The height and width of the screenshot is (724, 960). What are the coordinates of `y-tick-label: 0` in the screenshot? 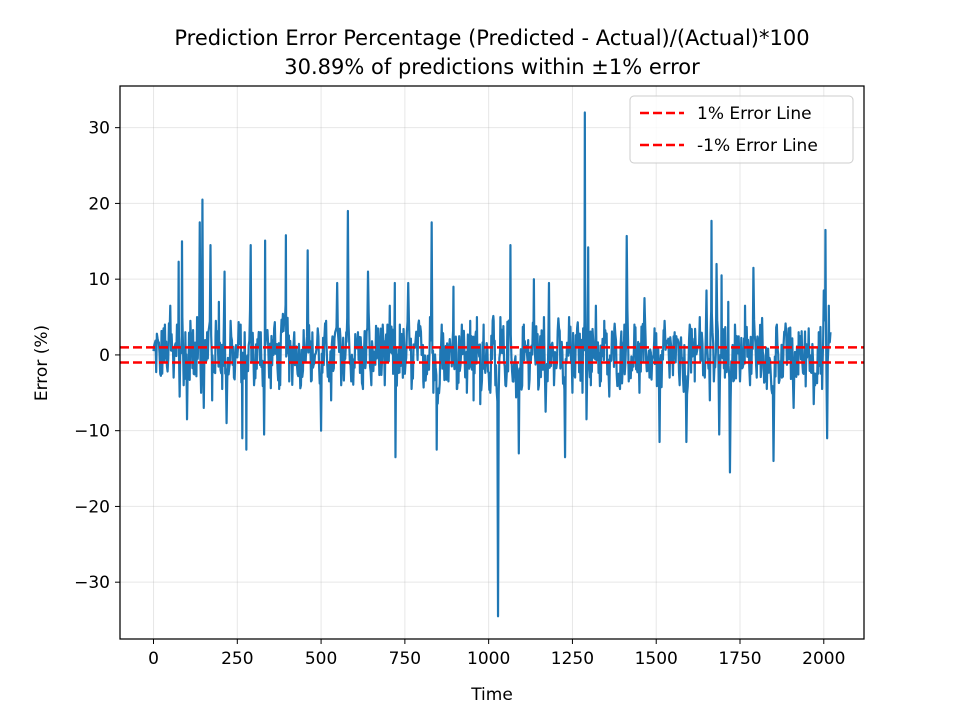 It's located at (104, 356).